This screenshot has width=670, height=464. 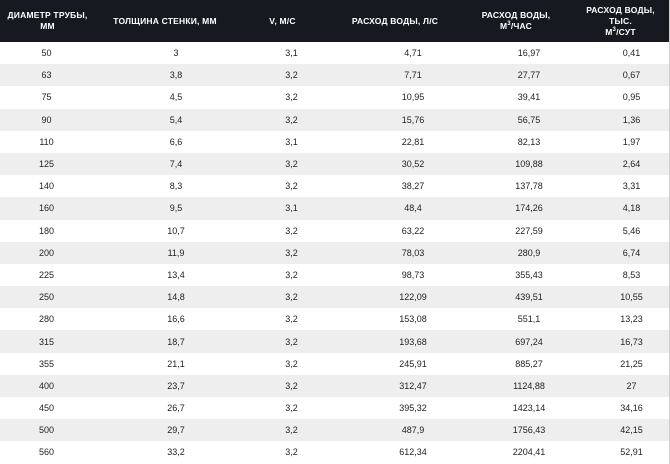 I want to click on table-row: 450 26,7 3,2 395,32 1423,14 34,16, so click(x=334, y=408).